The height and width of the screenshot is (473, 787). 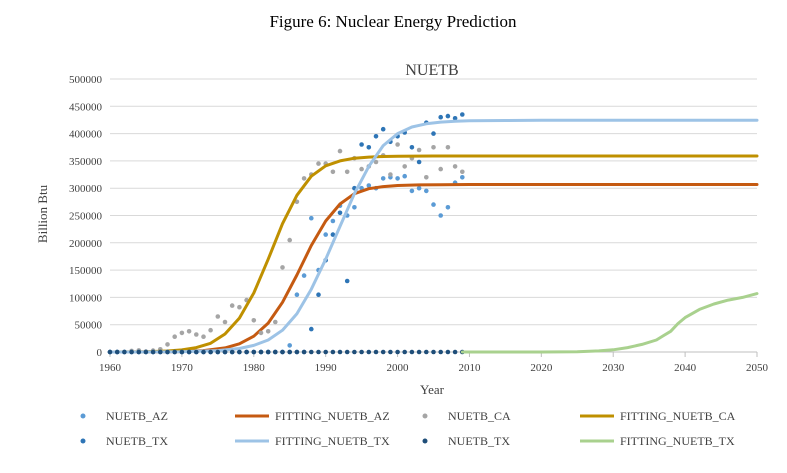 I want to click on y-tick-label: 300000, so click(x=86, y=189).